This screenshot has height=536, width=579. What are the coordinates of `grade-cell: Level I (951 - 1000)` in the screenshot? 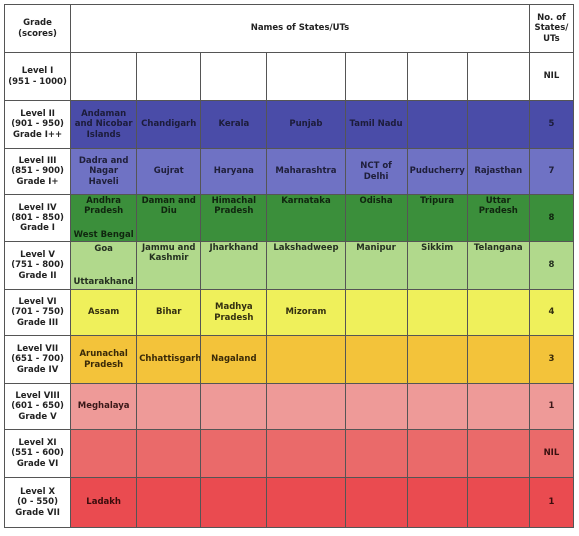 It's located at (37, 76).